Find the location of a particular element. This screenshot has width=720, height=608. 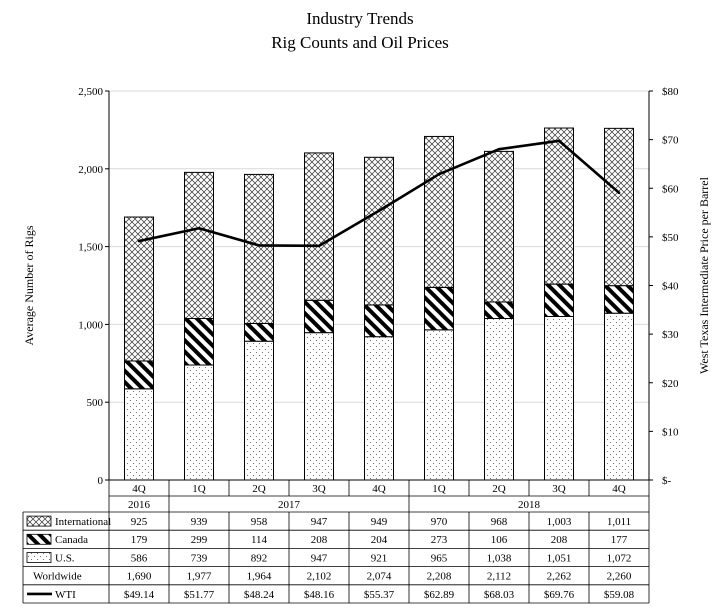

table-cell: 1,977 is located at coordinates (199, 577).